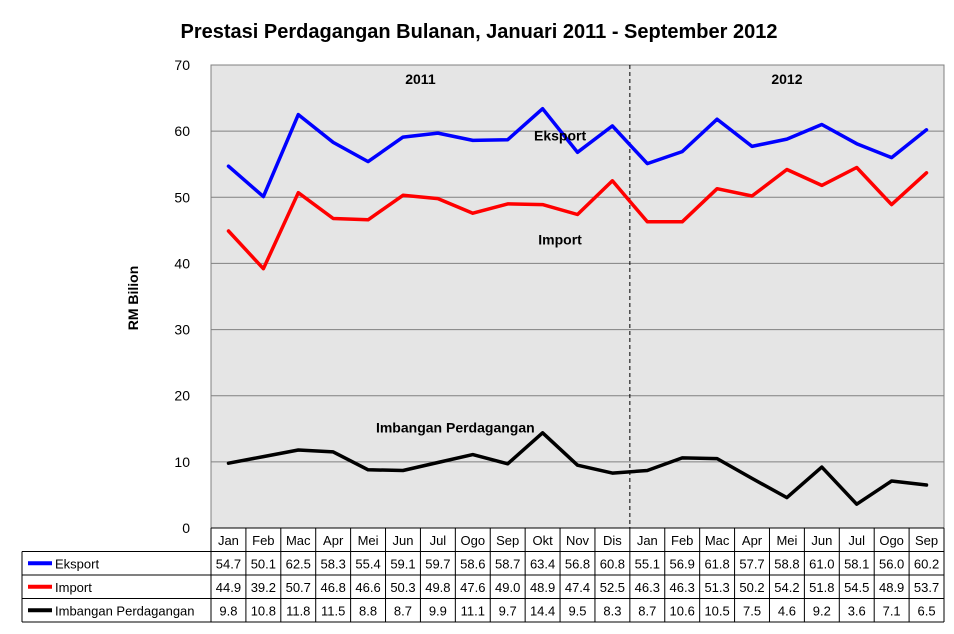 Image resolution: width=954 pixels, height=634 pixels. I want to click on y-tick-label: 10, so click(182, 462).